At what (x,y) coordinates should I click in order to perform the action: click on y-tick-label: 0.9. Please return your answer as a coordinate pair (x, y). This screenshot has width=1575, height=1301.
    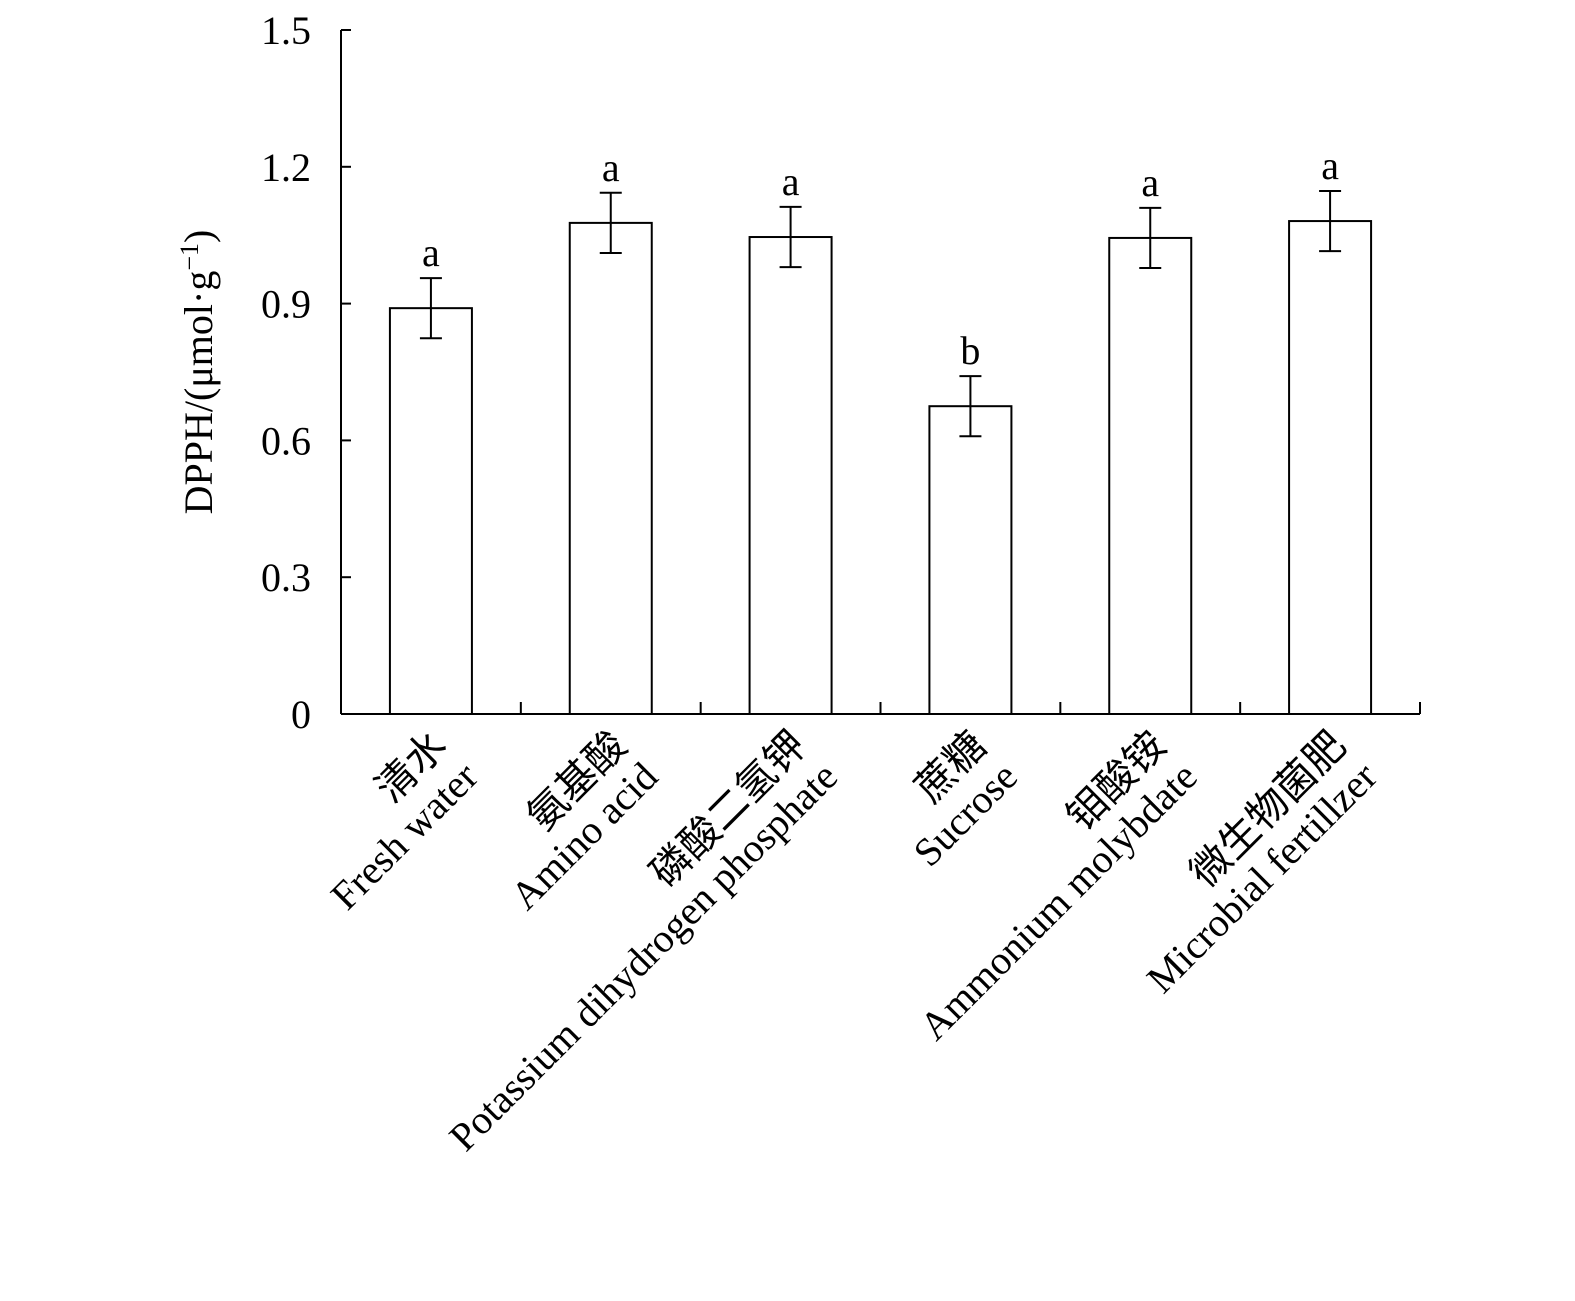
    Looking at the image, I should click on (286, 304).